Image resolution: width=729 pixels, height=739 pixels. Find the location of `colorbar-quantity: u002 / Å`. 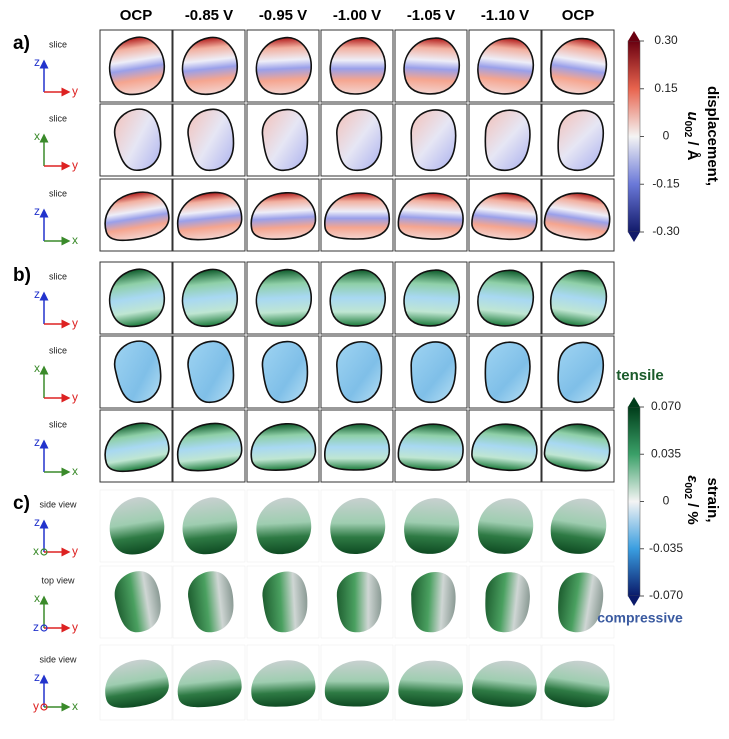

colorbar-quantity: u002 / Å is located at coordinates (691, 135).